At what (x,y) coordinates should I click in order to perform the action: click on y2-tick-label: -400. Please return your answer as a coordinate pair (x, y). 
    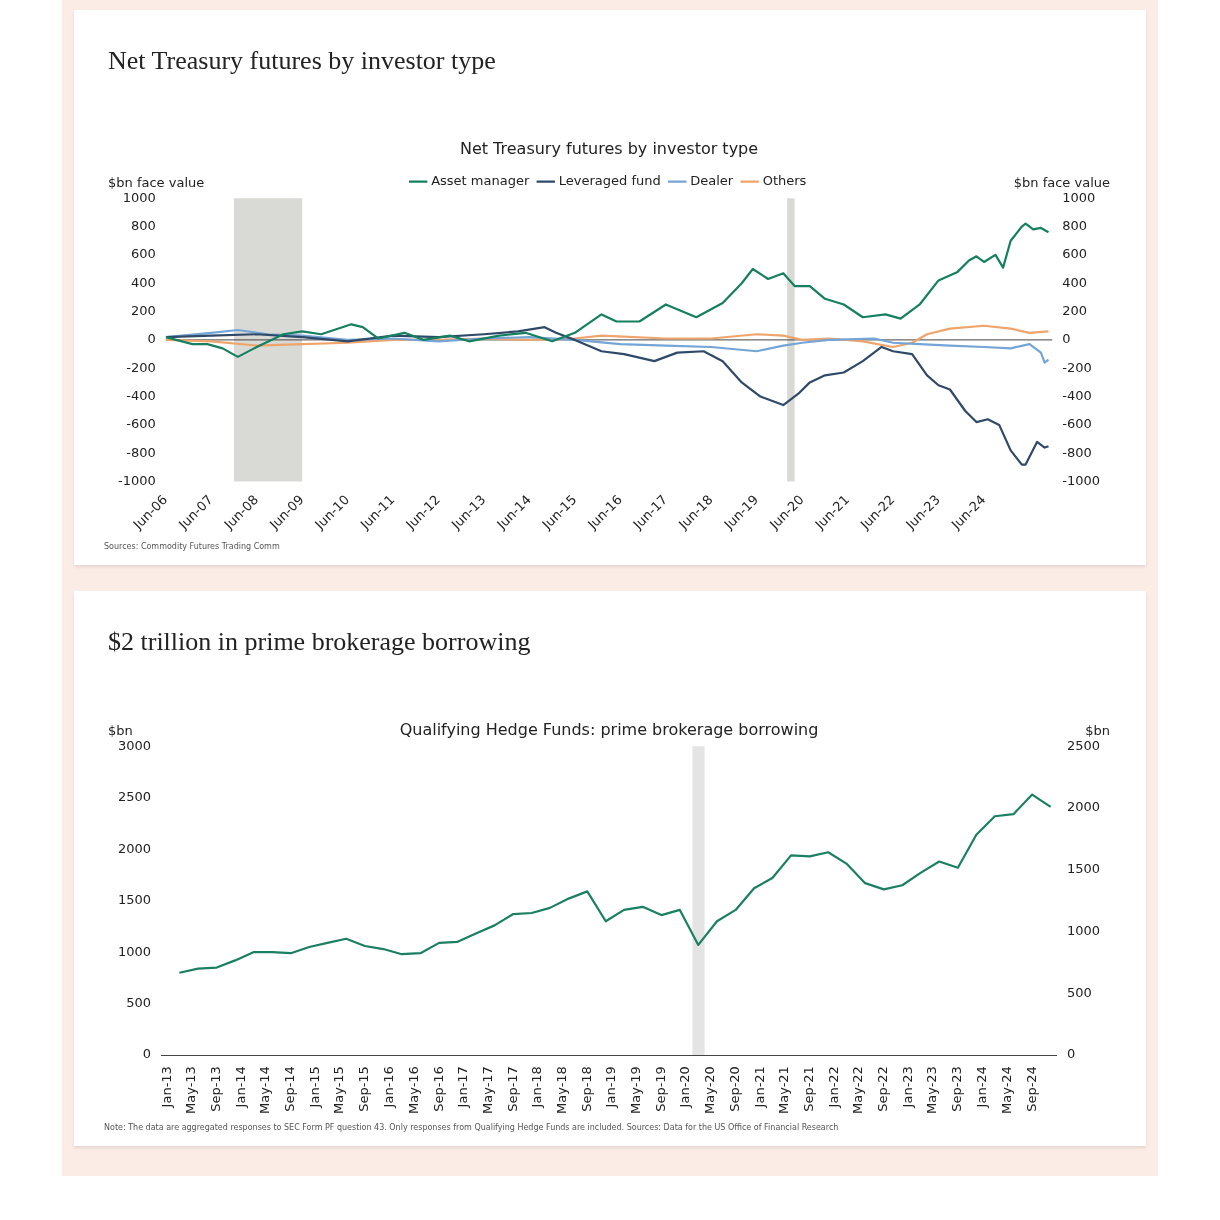
    Looking at the image, I should click on (1077, 395).